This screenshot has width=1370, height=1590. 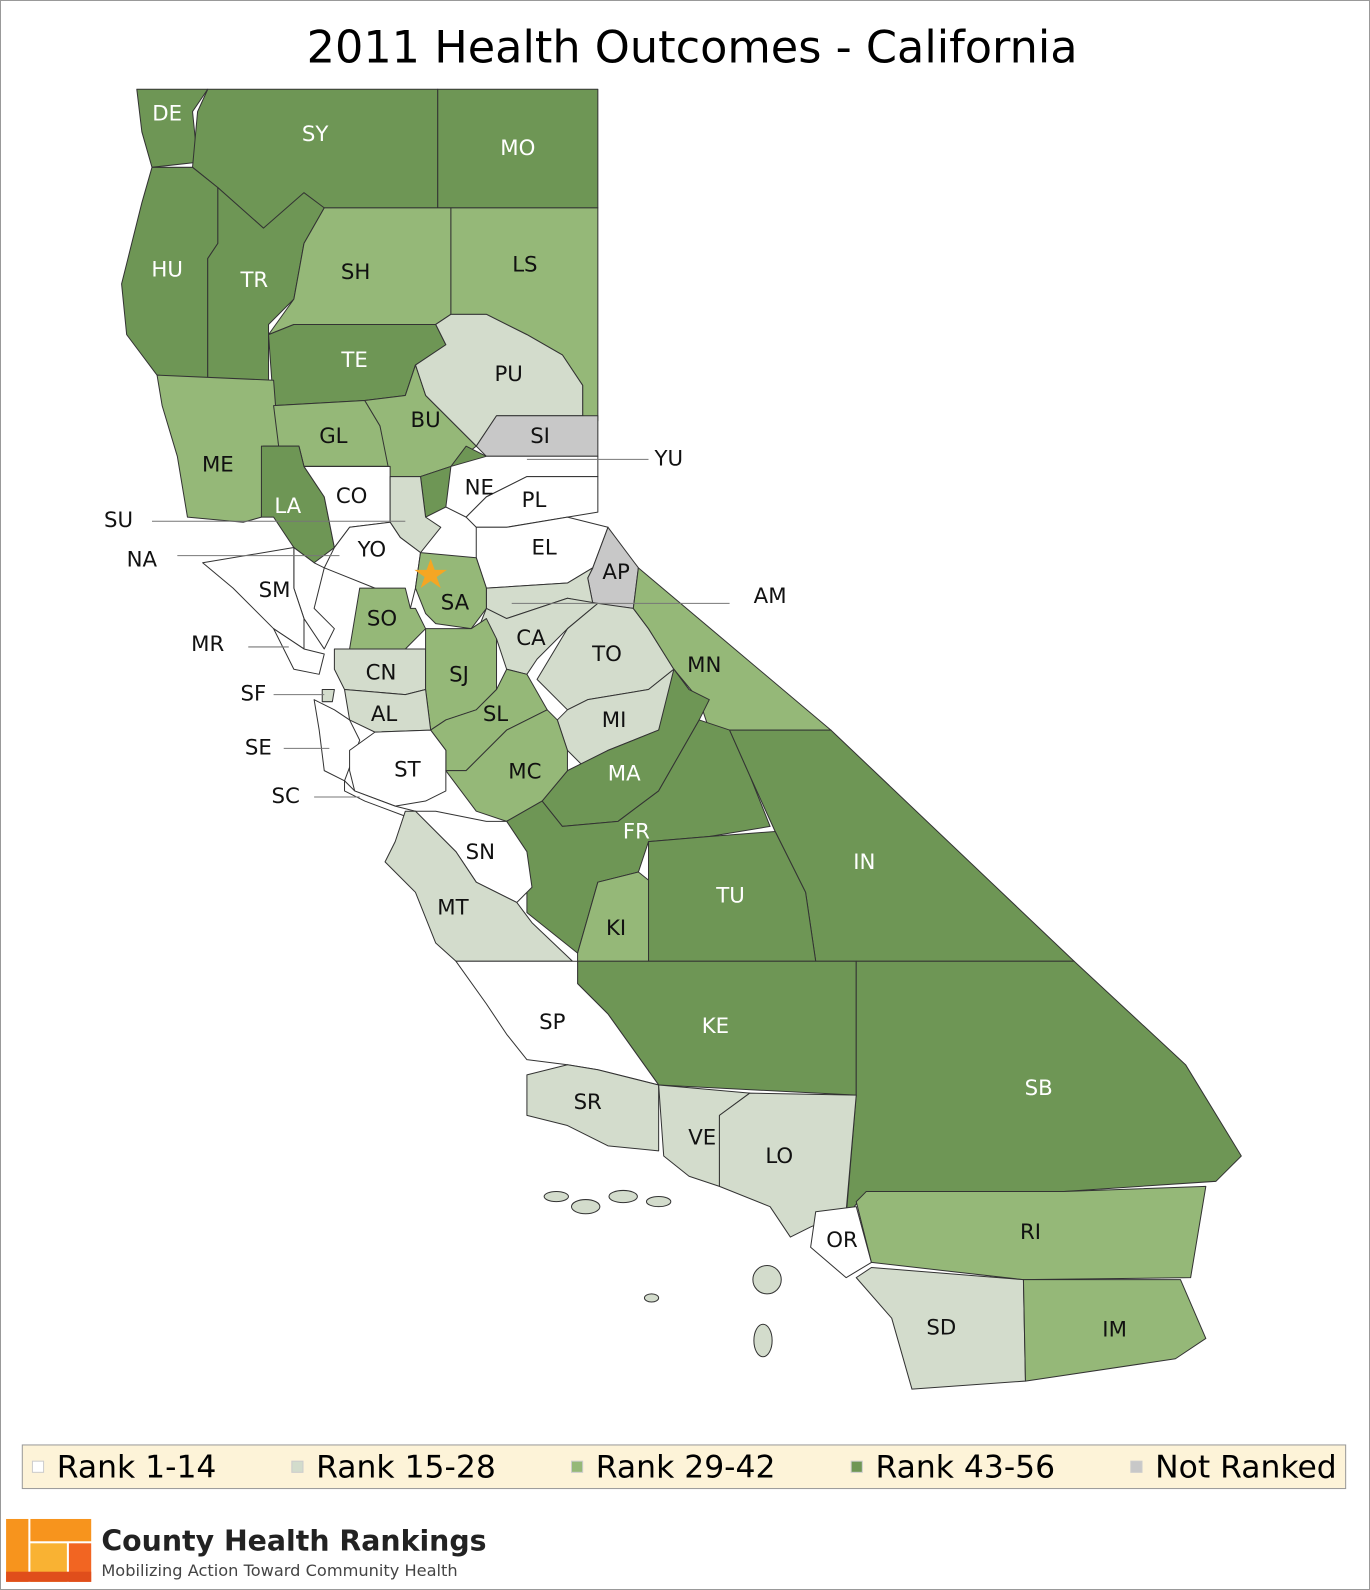 What do you see at coordinates (275, 590) in the screenshot?
I see `county-label: SM` at bounding box center [275, 590].